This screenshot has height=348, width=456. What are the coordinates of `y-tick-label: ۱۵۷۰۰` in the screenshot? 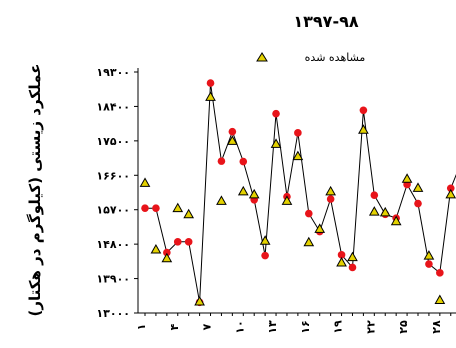 It's located at (113, 210).